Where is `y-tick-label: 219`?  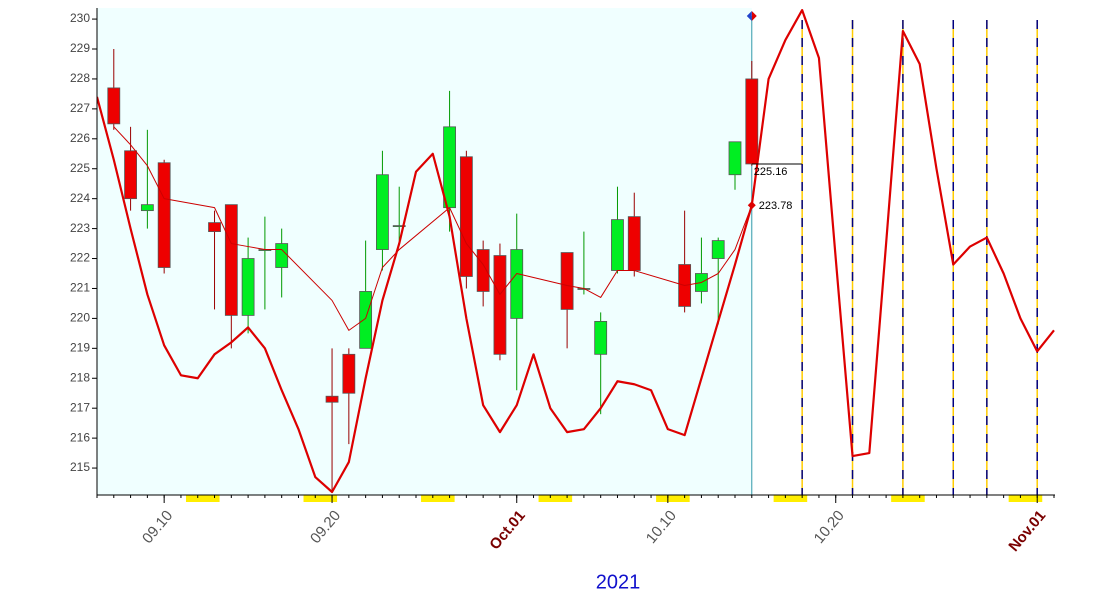 y-tick-label: 219 is located at coordinates (80, 348).